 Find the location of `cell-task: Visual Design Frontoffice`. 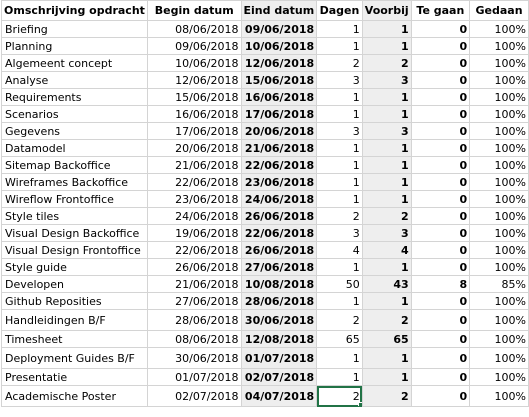

cell-task: Visual Design Frontoffice is located at coordinates (74, 250).